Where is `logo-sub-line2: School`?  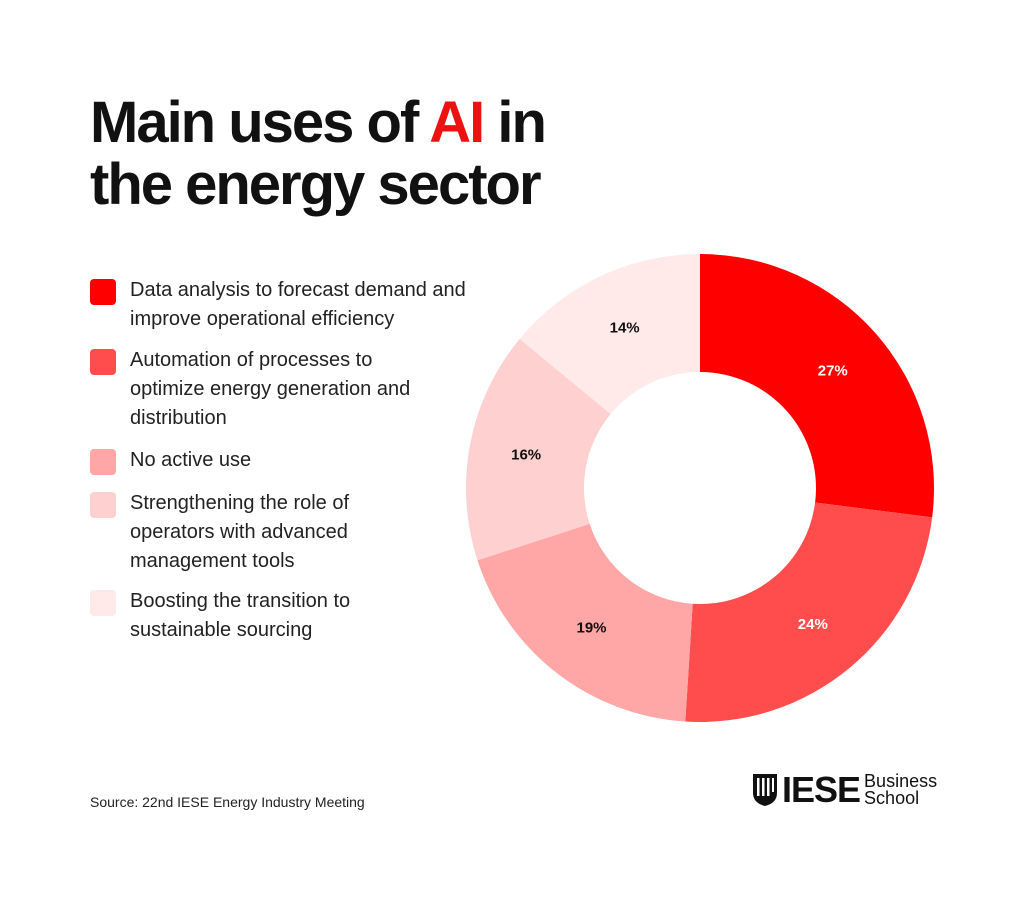
logo-sub-line2: School is located at coordinates (892, 798).